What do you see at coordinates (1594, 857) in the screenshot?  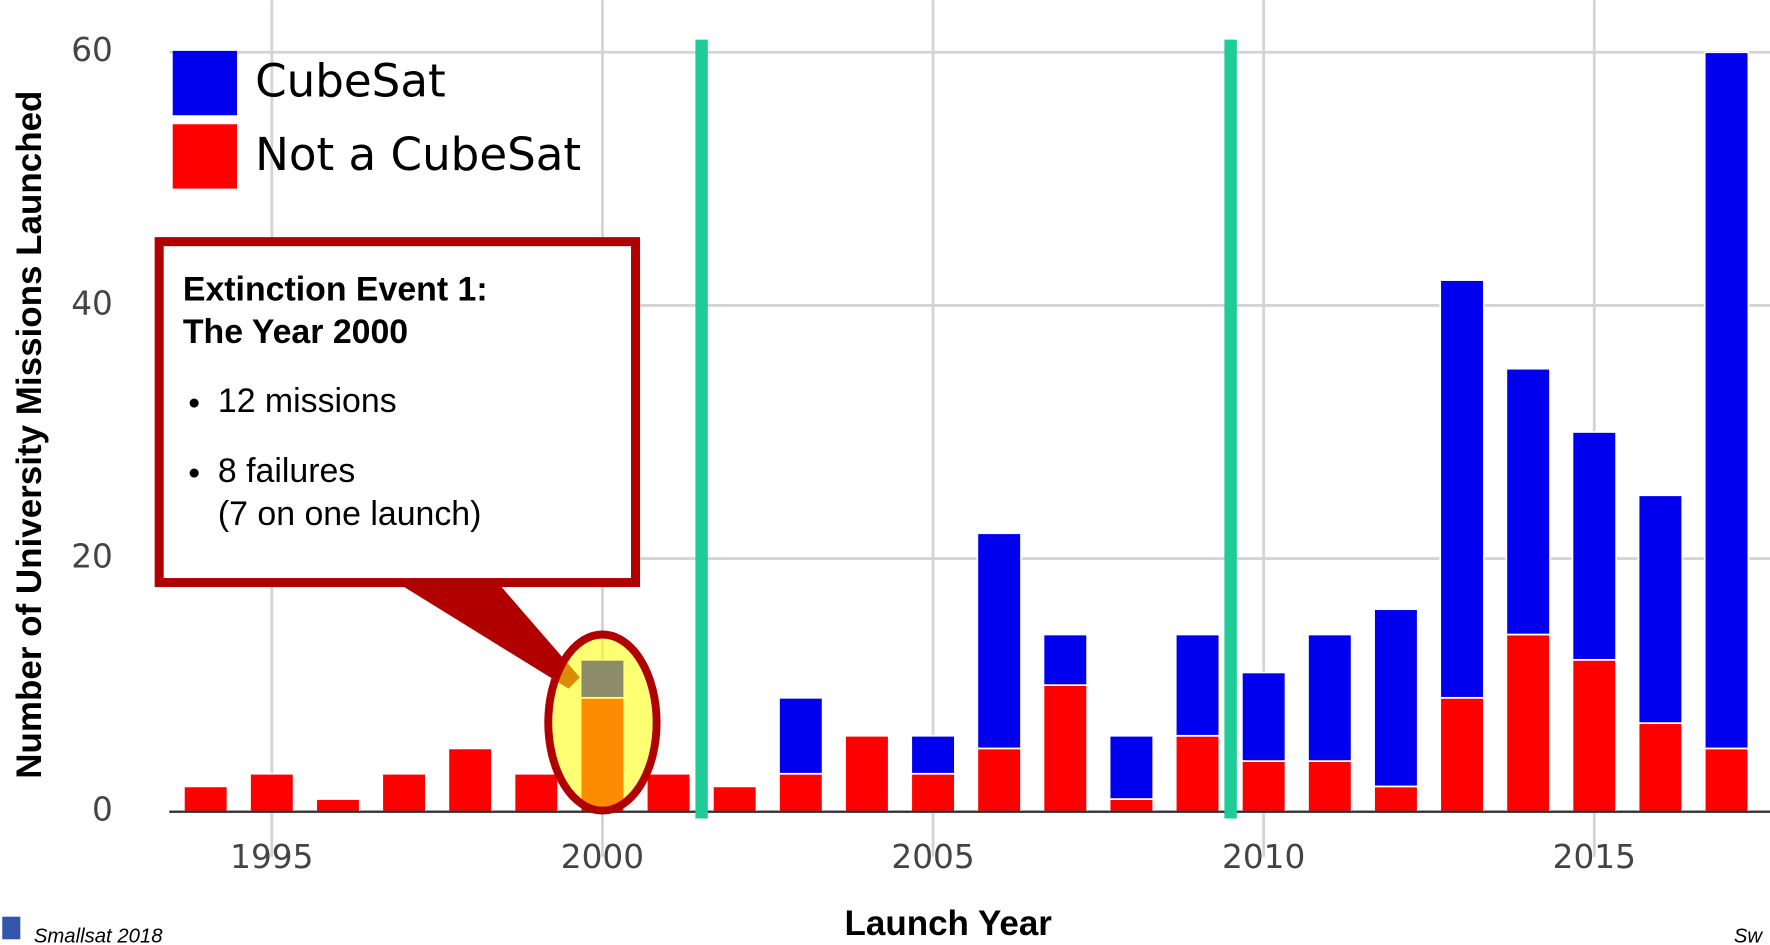 I see `x-tick-label: 2015` at bounding box center [1594, 857].